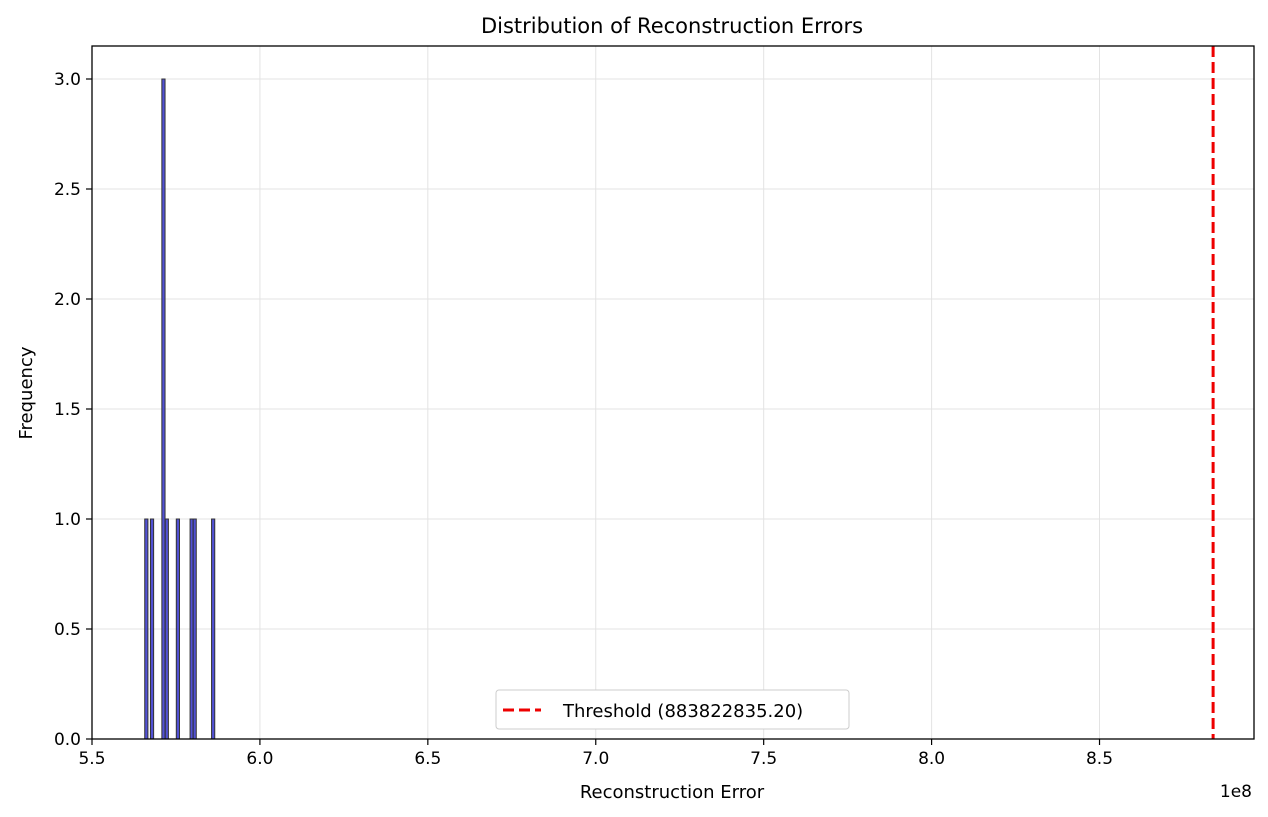  What do you see at coordinates (672, 792) in the screenshot?
I see `x-axis-label: Reconstruction Error` at bounding box center [672, 792].